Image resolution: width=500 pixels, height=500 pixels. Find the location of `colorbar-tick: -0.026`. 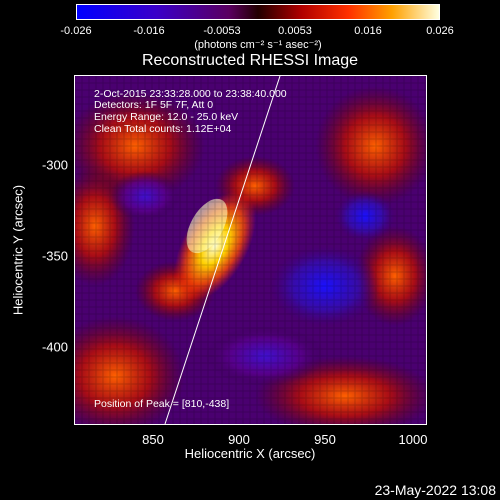

colorbar-tick: -0.026 is located at coordinates (76, 31).